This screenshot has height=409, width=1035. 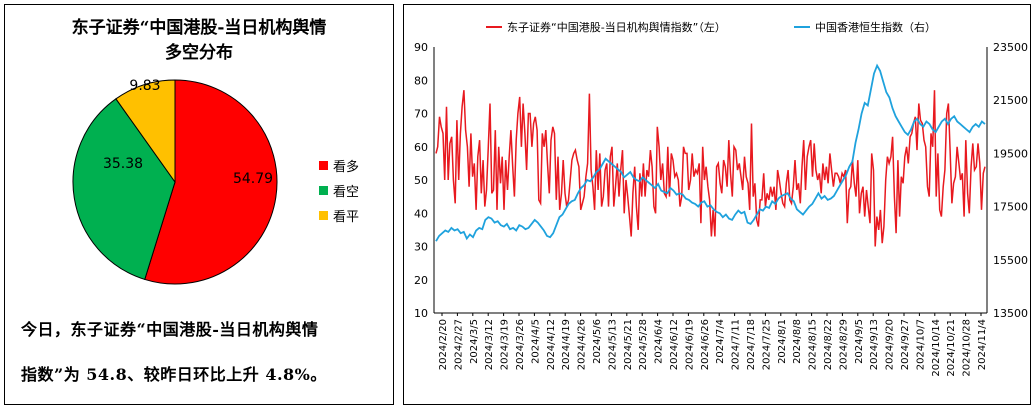 I want to click on x-tick-label: 2024/6/4, so click(x=659, y=341).